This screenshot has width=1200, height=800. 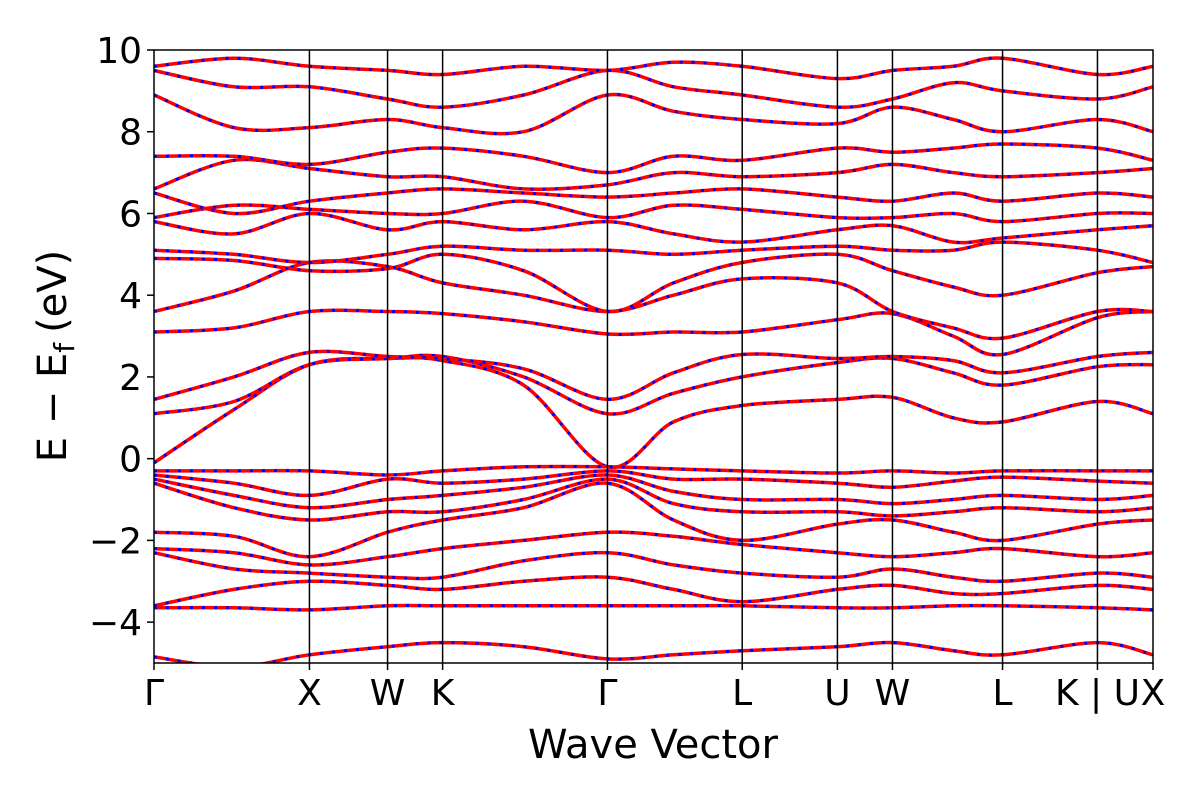 I want to click on y-tick-label-1: −2, so click(x=115, y=541).